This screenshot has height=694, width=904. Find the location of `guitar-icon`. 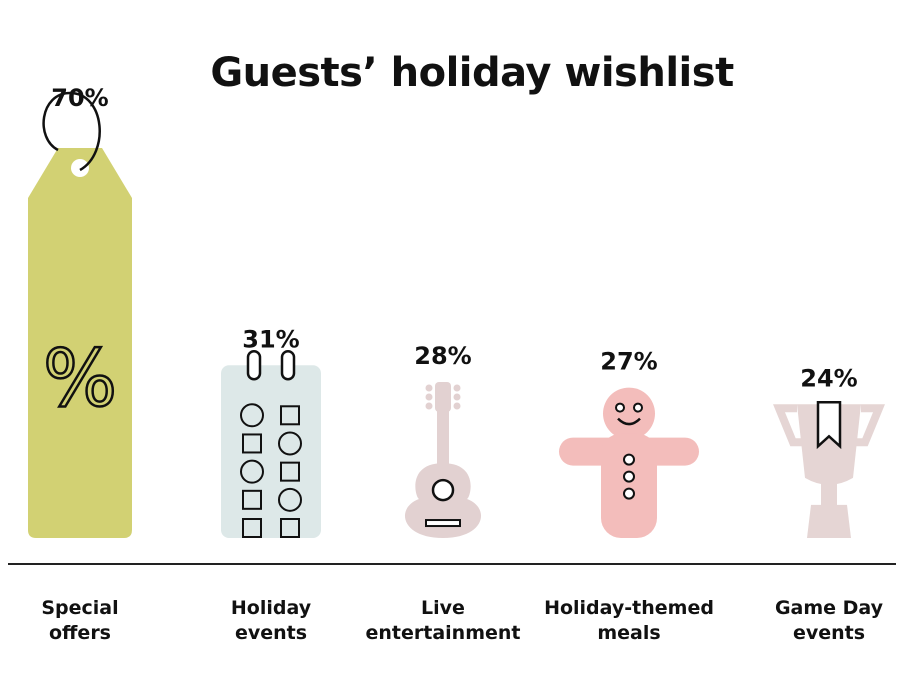

guitar-icon is located at coordinates (443, 460).